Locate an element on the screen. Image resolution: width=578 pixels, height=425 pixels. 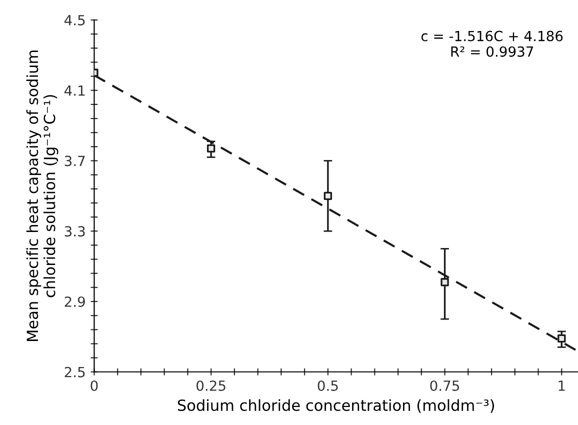
y-tick-label: 4.1 is located at coordinates (74, 91).